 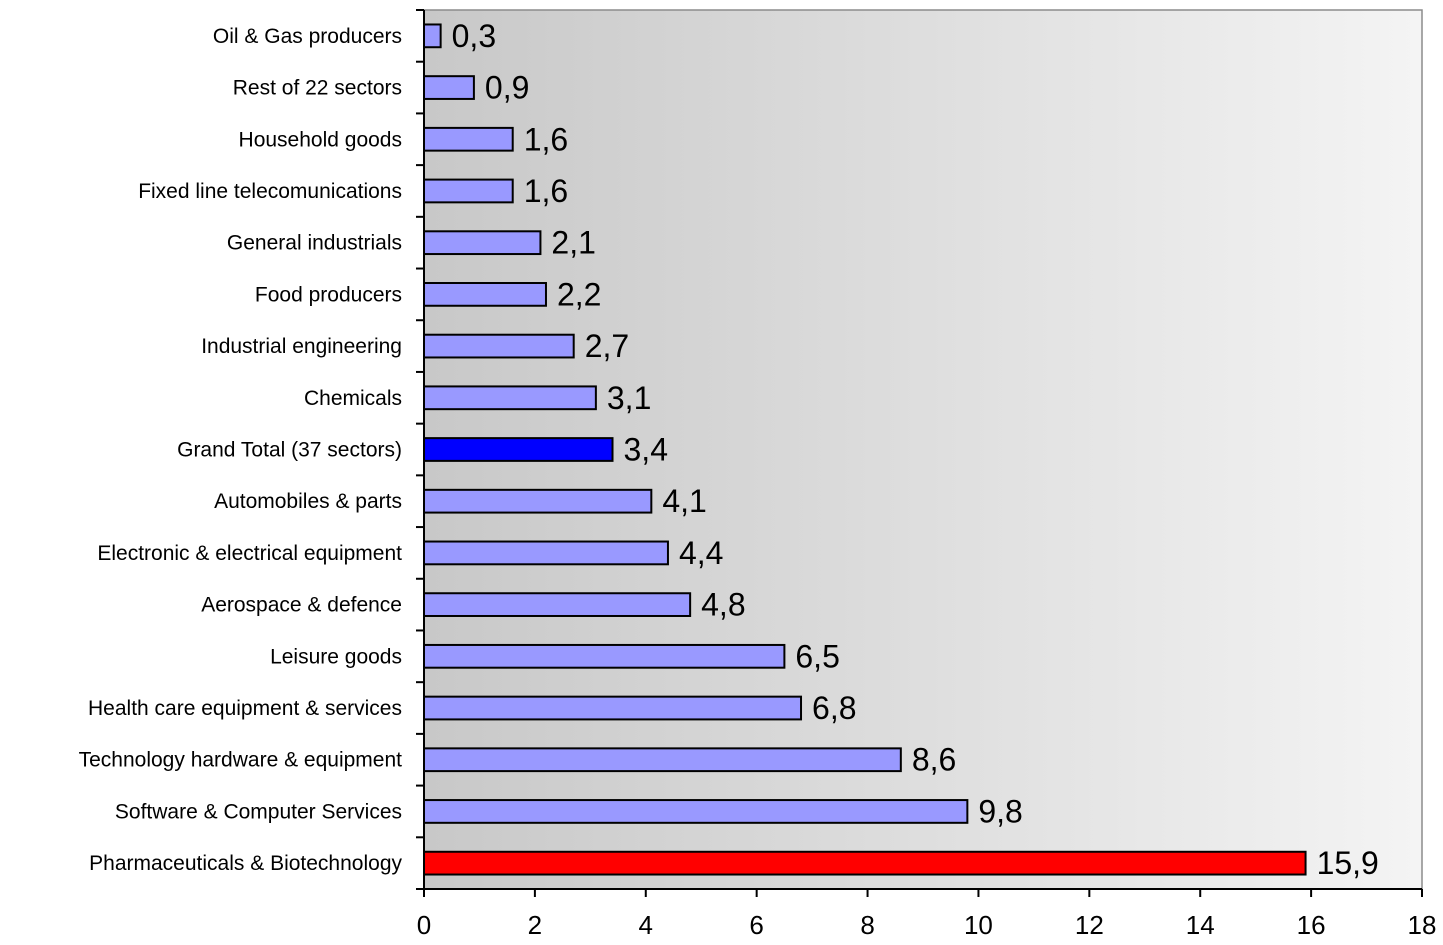 What do you see at coordinates (701, 553) in the screenshot?
I see `value-label: 4,4` at bounding box center [701, 553].